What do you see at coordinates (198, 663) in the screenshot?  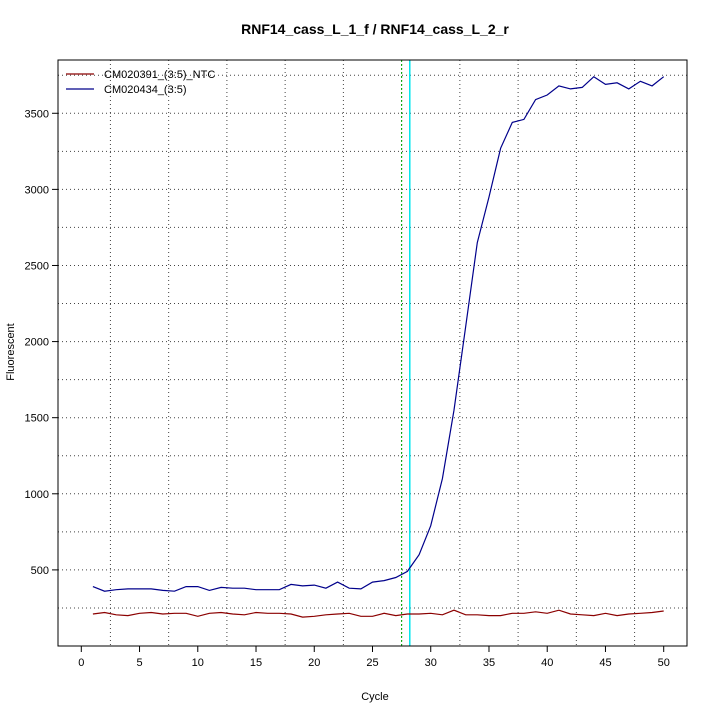 I see `x-tick-label: 10` at bounding box center [198, 663].